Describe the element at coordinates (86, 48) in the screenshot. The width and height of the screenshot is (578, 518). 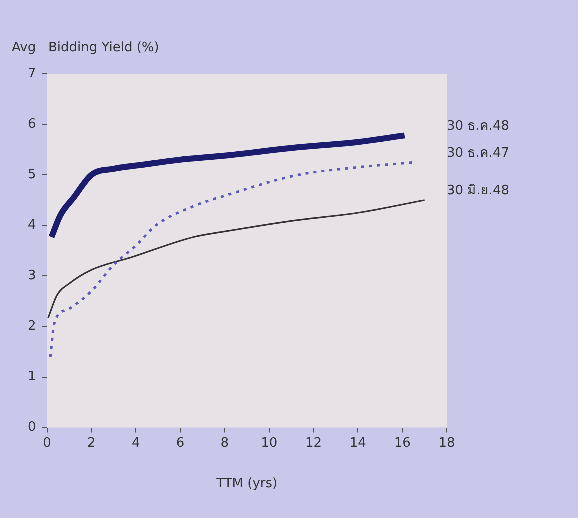
I see `y-axis-title: Avg Bidding Yield (%)` at that location.